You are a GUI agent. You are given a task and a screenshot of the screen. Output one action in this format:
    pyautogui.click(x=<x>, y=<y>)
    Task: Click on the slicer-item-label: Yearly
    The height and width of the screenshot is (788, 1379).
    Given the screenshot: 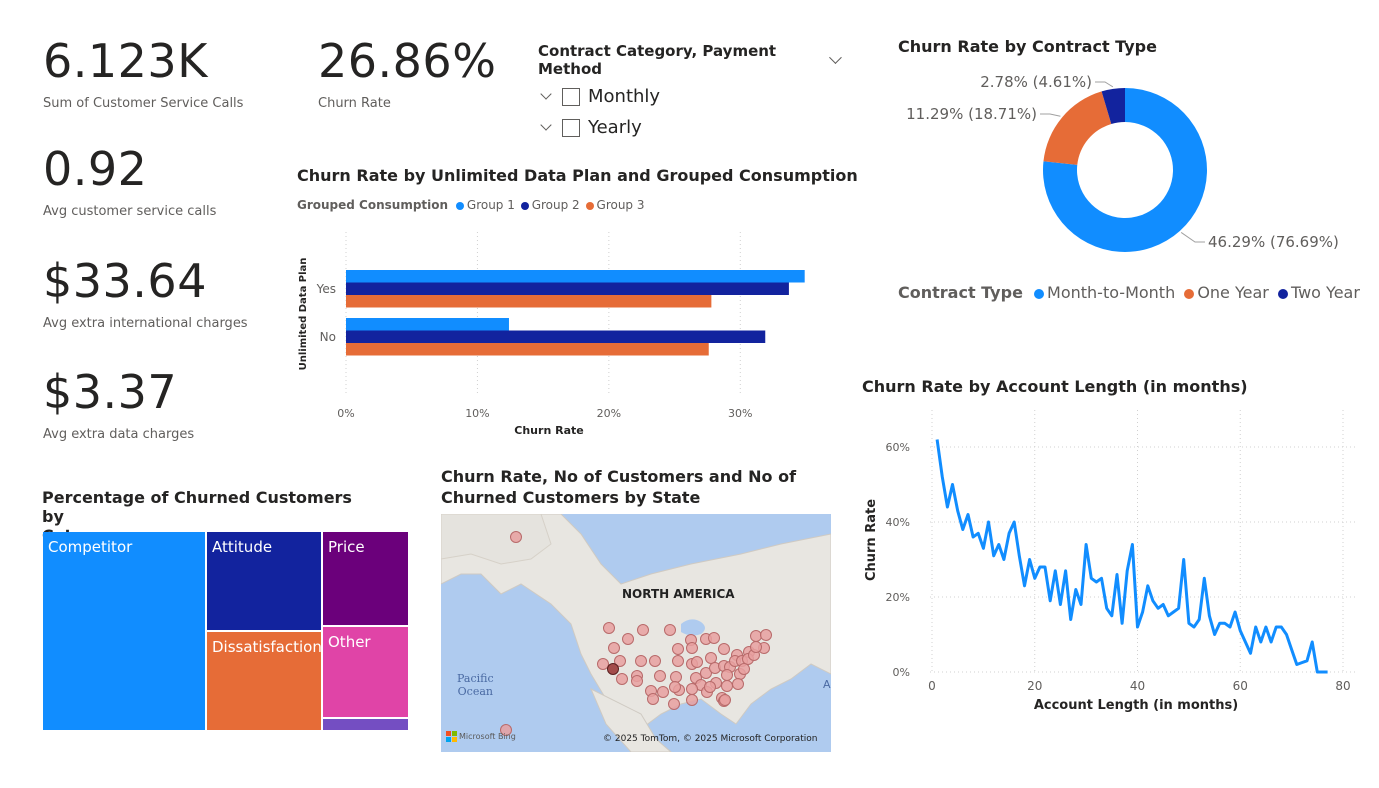 What is the action you would take?
    pyautogui.click(x=615, y=127)
    